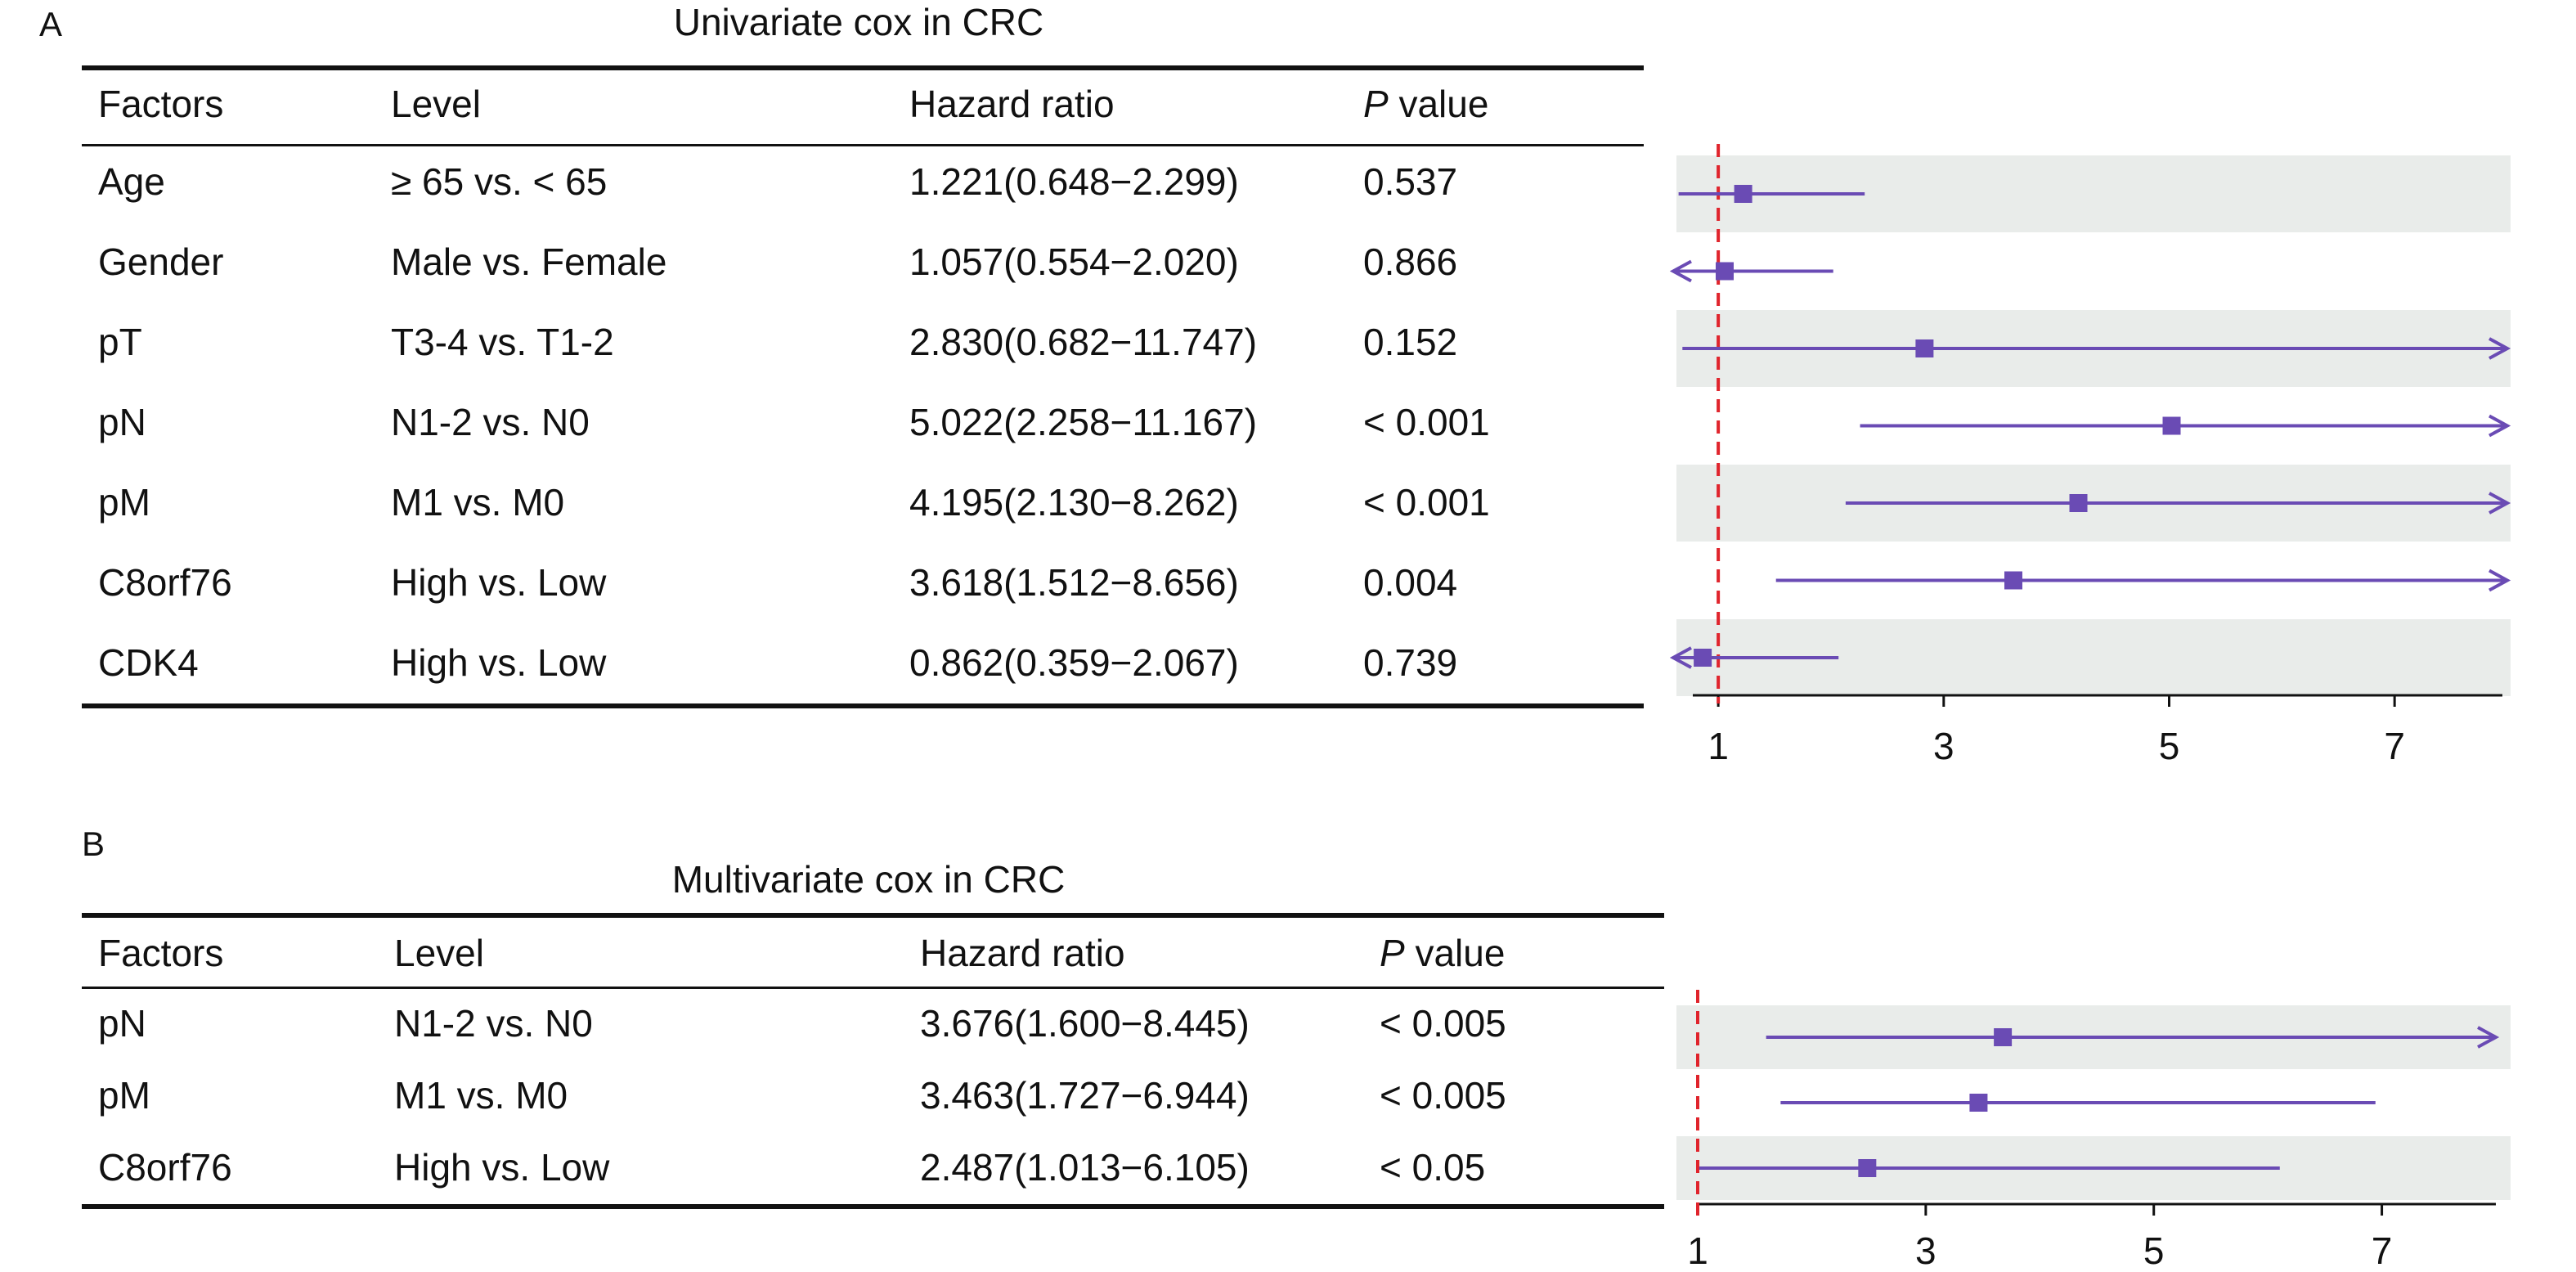 The width and height of the screenshot is (2576, 1272). What do you see at coordinates (51, 24) in the screenshot?
I see `panel-a-letter: A` at bounding box center [51, 24].